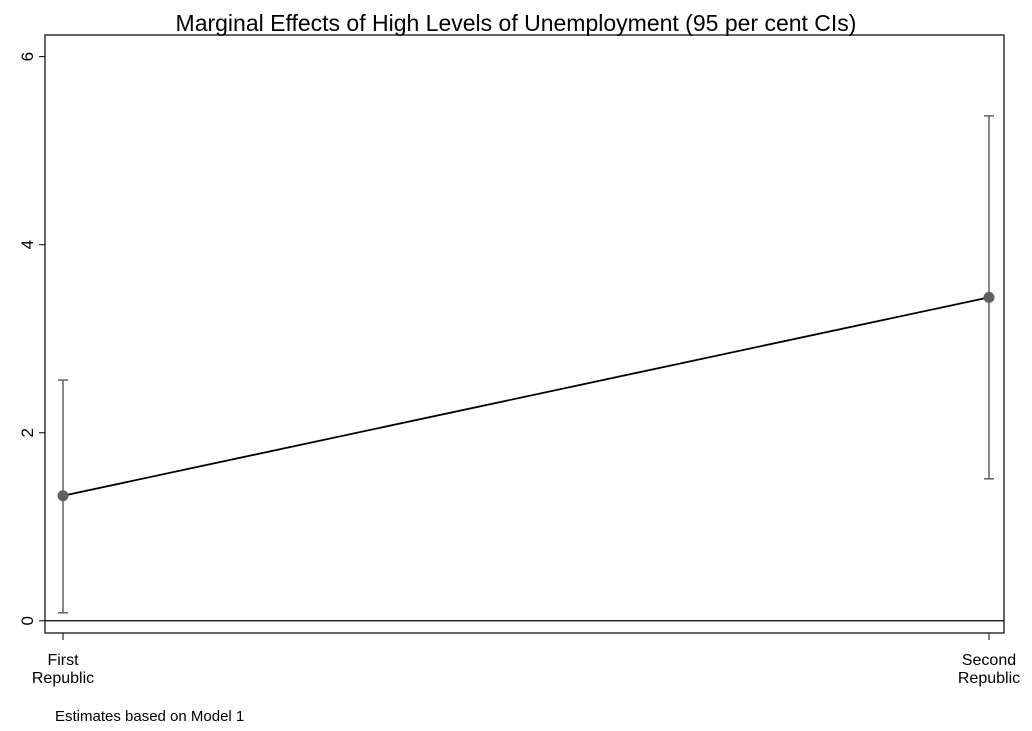 This screenshot has height=731, width=1032. I want to click on y-tick-label: 6, so click(27, 56).